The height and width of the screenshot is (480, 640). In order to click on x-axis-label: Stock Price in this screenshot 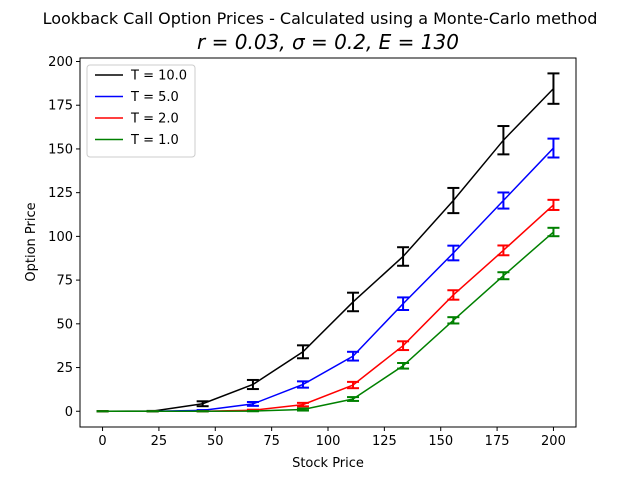, I will do `click(328, 463)`.